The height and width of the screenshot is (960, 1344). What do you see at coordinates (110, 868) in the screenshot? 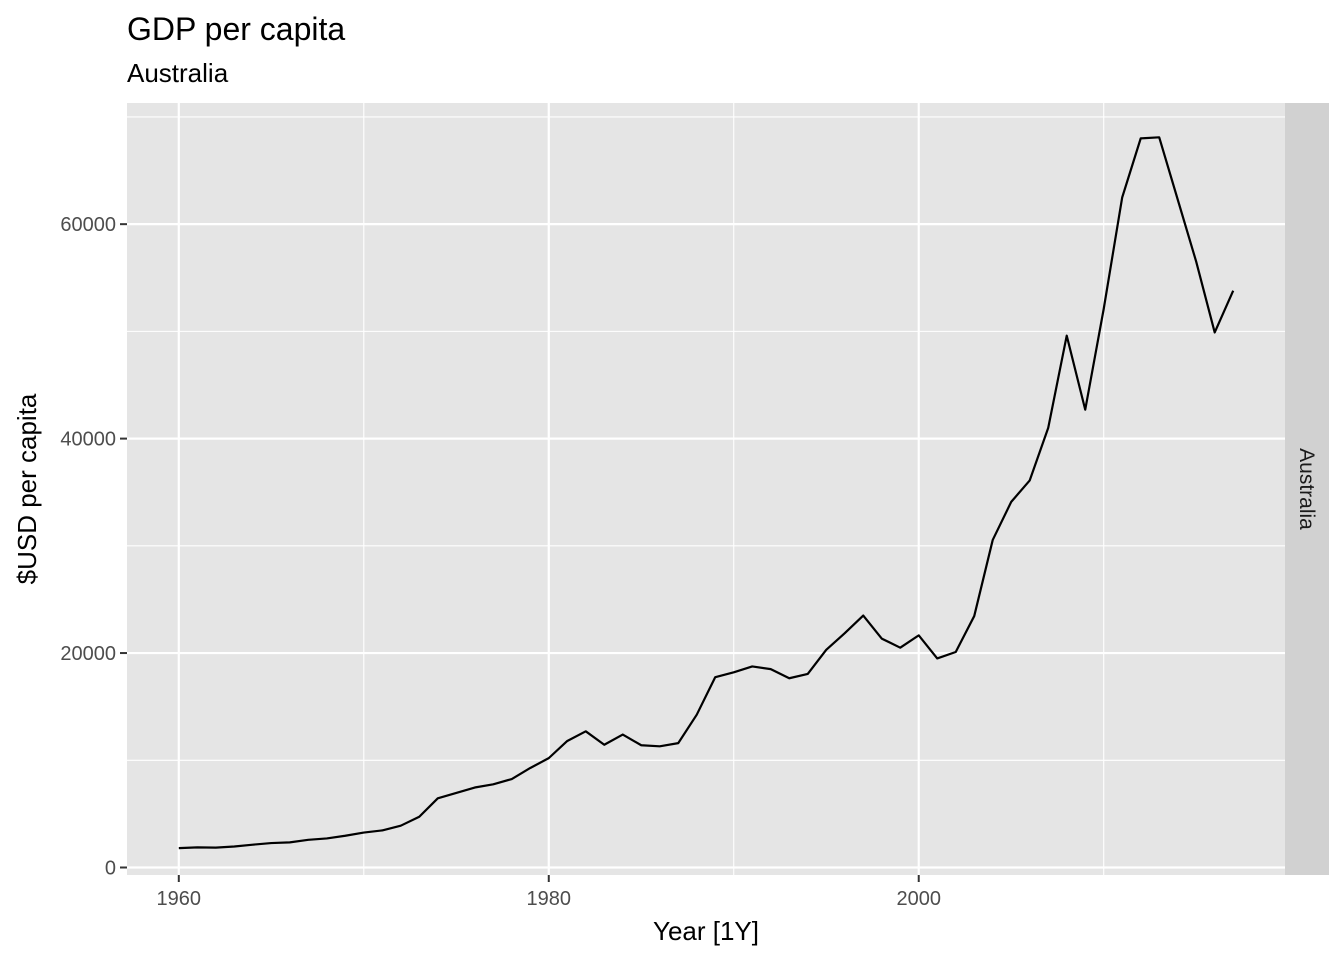
I see `y-tick-label: 0` at bounding box center [110, 868].